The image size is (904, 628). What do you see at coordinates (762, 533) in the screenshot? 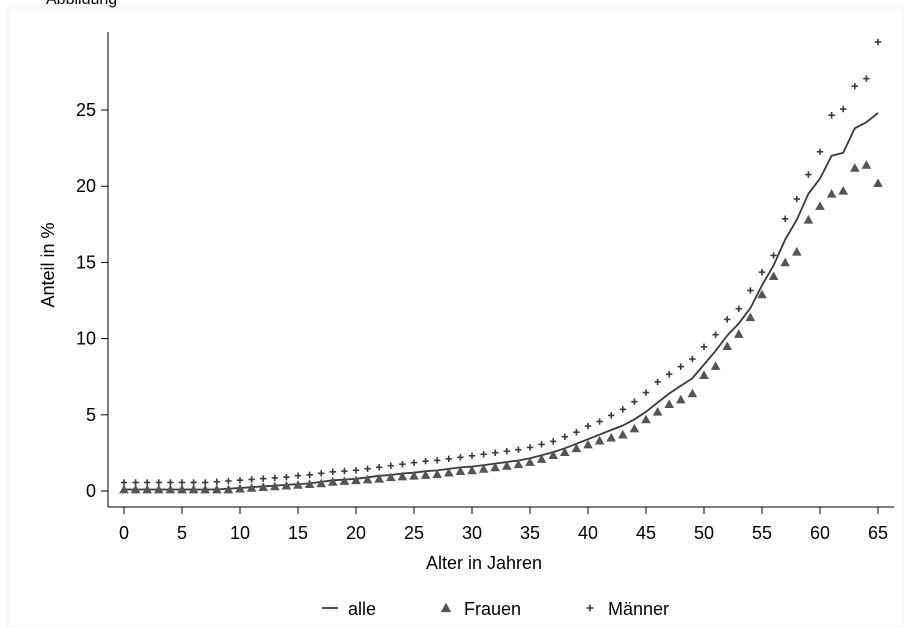
I see `x-tick-label: 55` at bounding box center [762, 533].